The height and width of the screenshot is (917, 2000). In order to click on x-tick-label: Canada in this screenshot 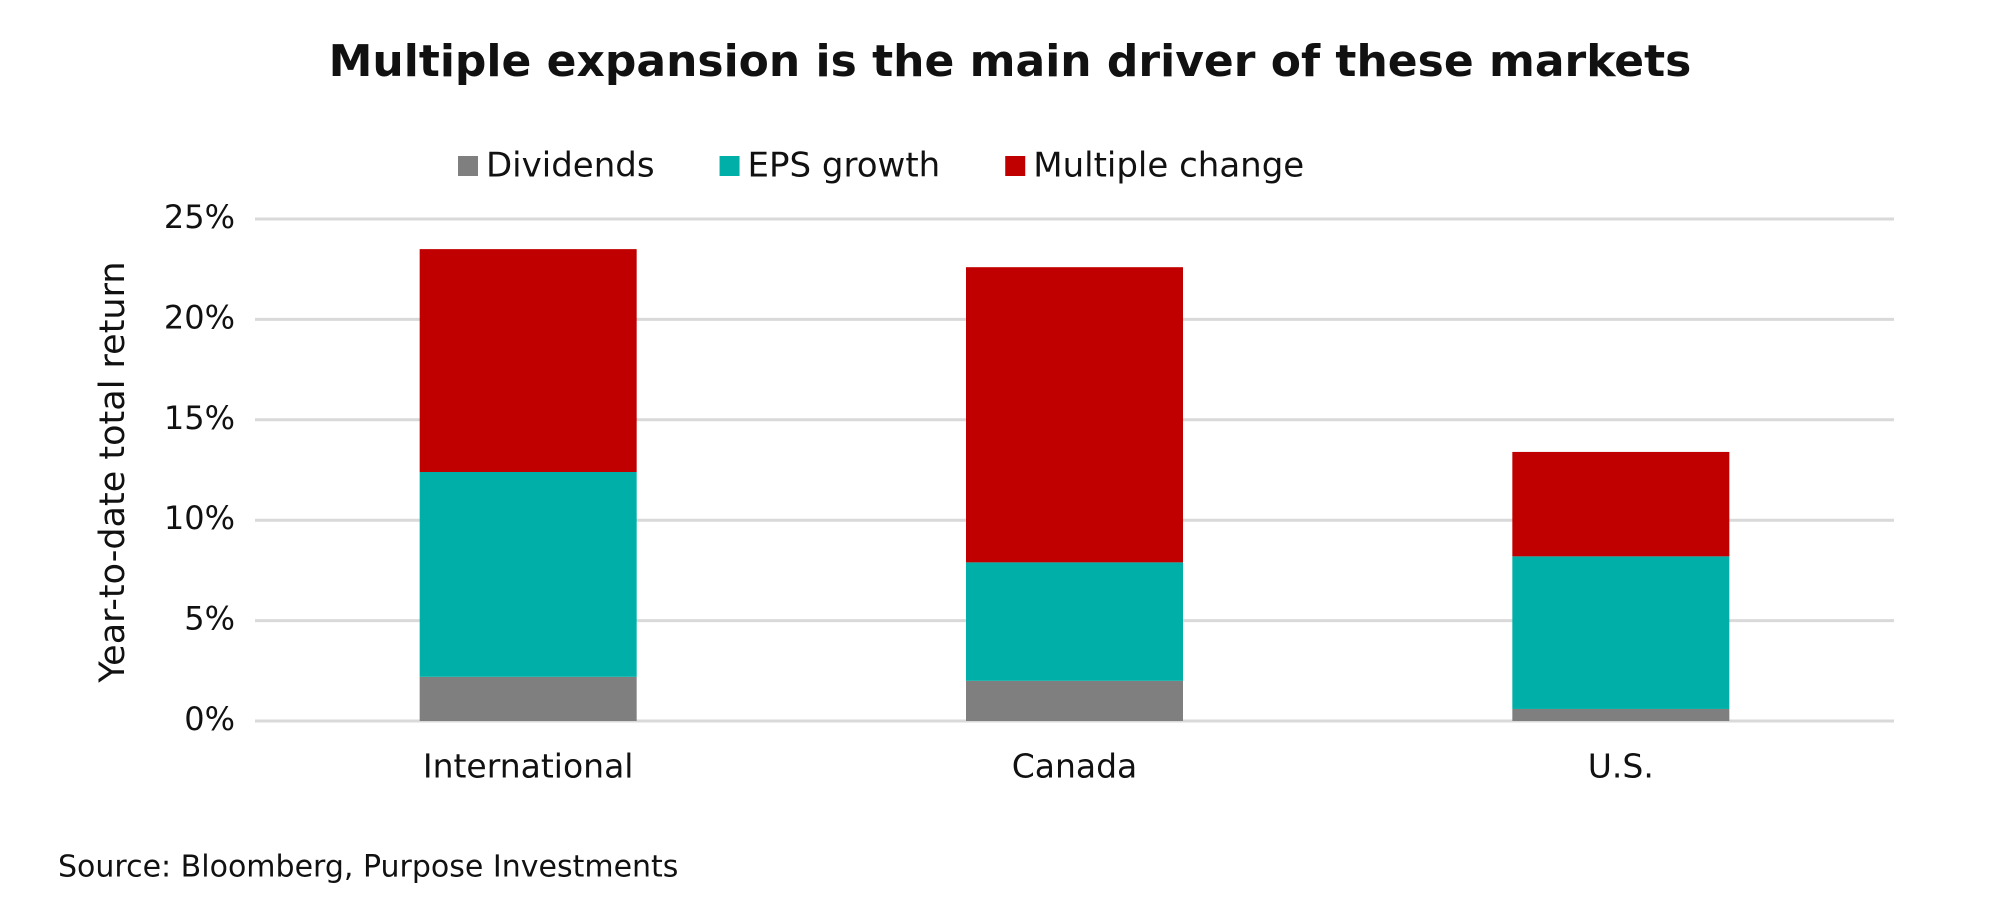, I will do `click(1075, 766)`.